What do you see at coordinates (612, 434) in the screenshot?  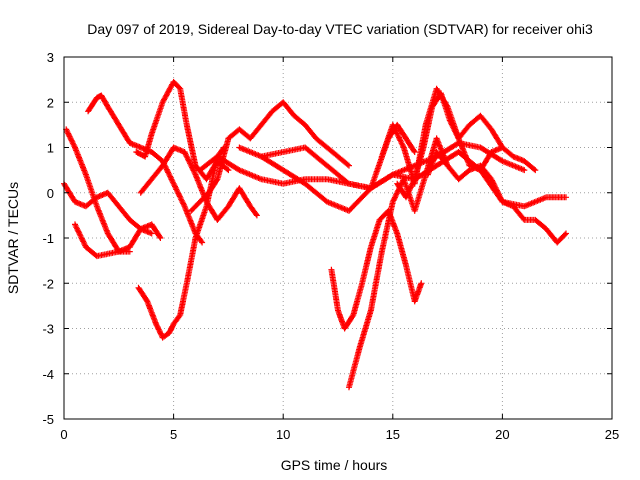 I see `x-tick-label: 25` at bounding box center [612, 434].